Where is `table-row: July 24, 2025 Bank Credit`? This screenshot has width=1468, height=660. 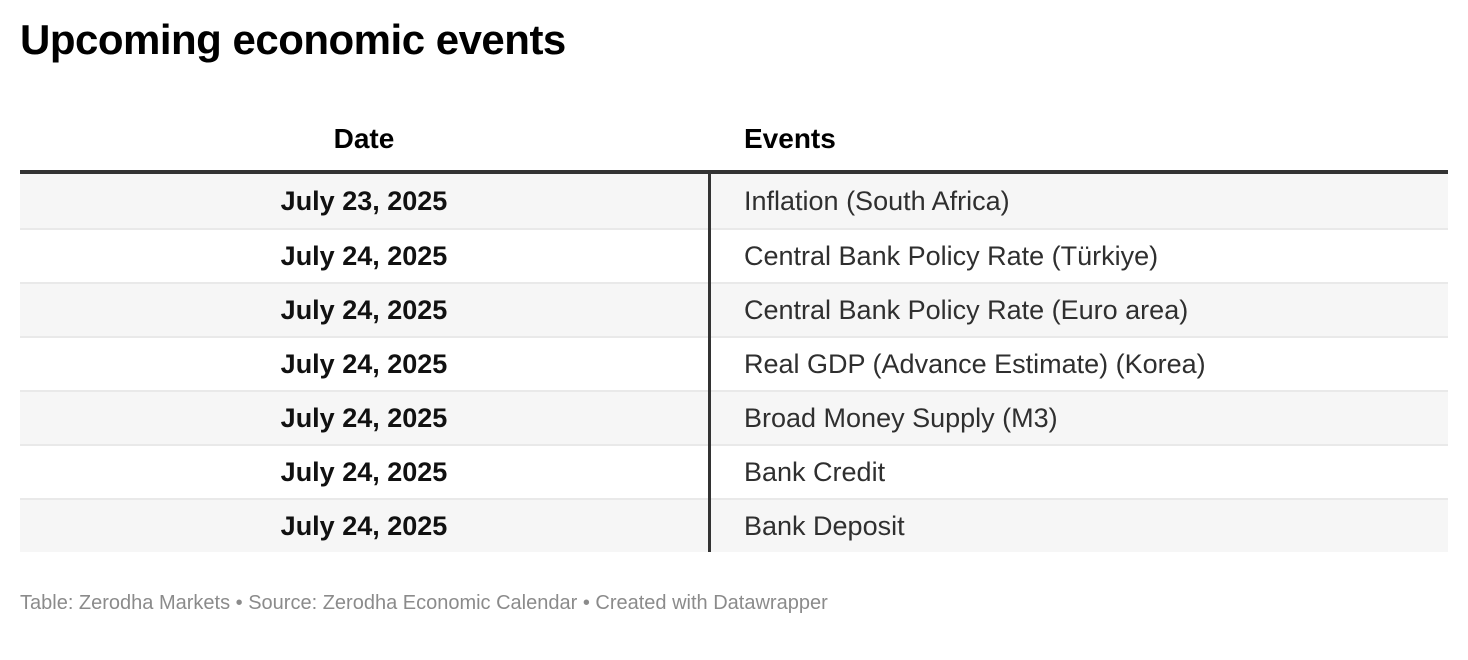
table-row: July 24, 2025 Bank Credit is located at coordinates (734, 471).